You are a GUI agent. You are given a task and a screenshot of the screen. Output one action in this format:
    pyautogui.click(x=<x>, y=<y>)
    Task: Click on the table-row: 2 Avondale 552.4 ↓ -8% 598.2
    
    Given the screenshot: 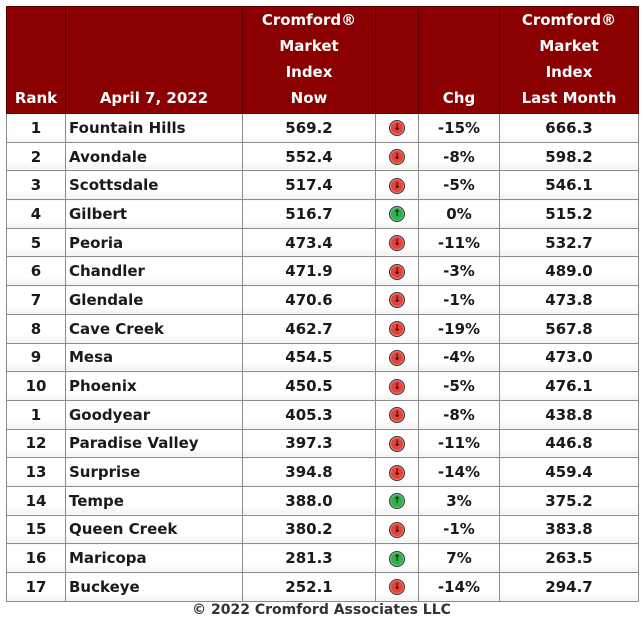 What is the action you would take?
    pyautogui.click(x=322, y=156)
    